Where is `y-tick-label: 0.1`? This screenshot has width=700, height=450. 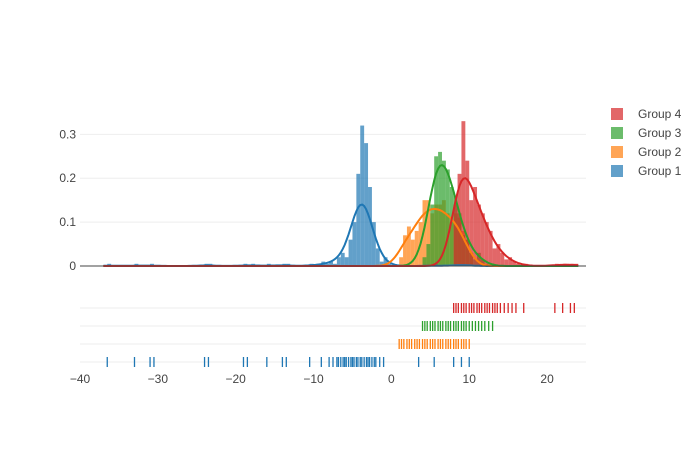
y-tick-label: 0.1 is located at coordinates (67, 222).